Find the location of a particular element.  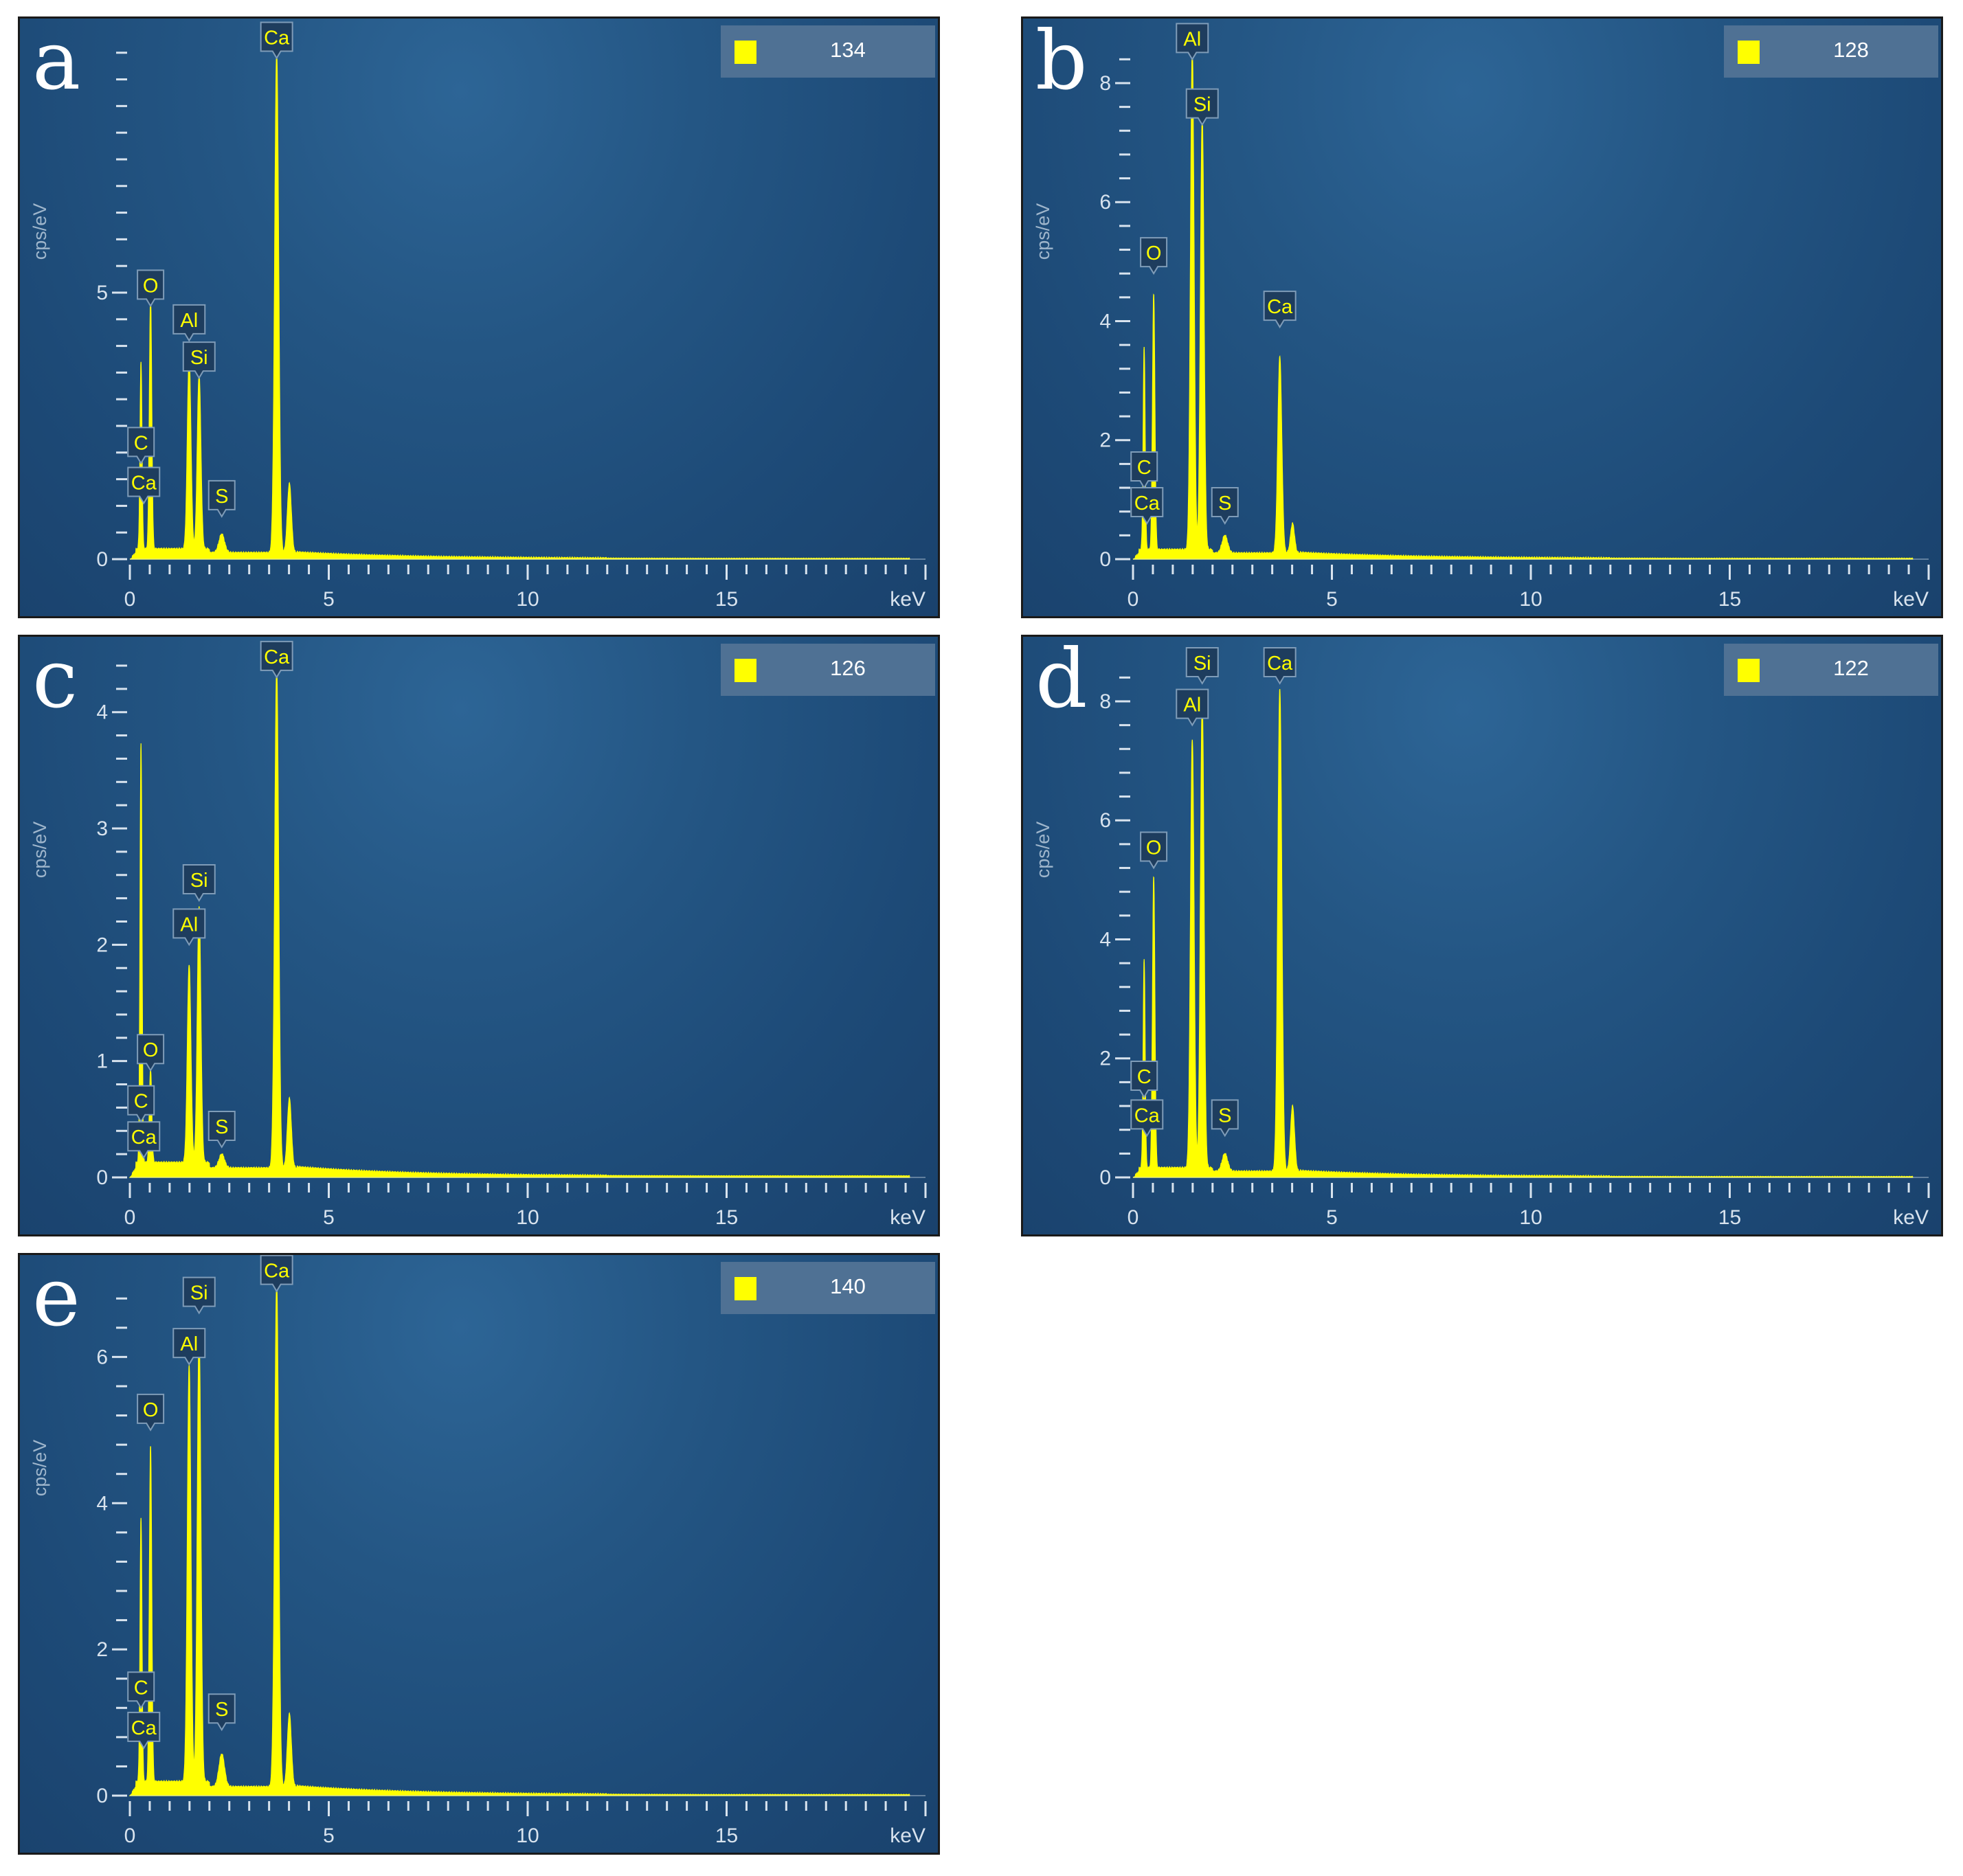

spectrum-plot-b: 0 5 10 15 keV 0 2 4 6 8 Al Si O Ca C Ca S is located at coordinates (1514, 317).